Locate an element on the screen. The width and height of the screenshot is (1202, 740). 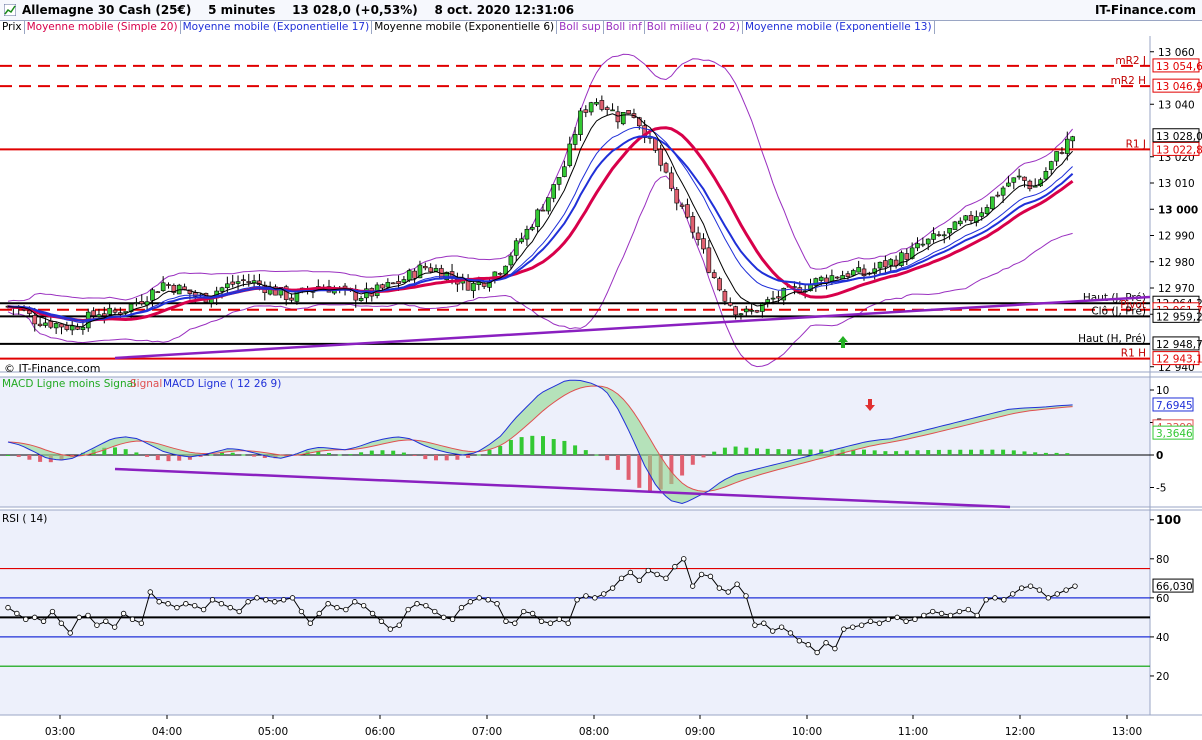
legend-item-6: Boll milieu ( 20 2) is located at coordinates (694, 27).